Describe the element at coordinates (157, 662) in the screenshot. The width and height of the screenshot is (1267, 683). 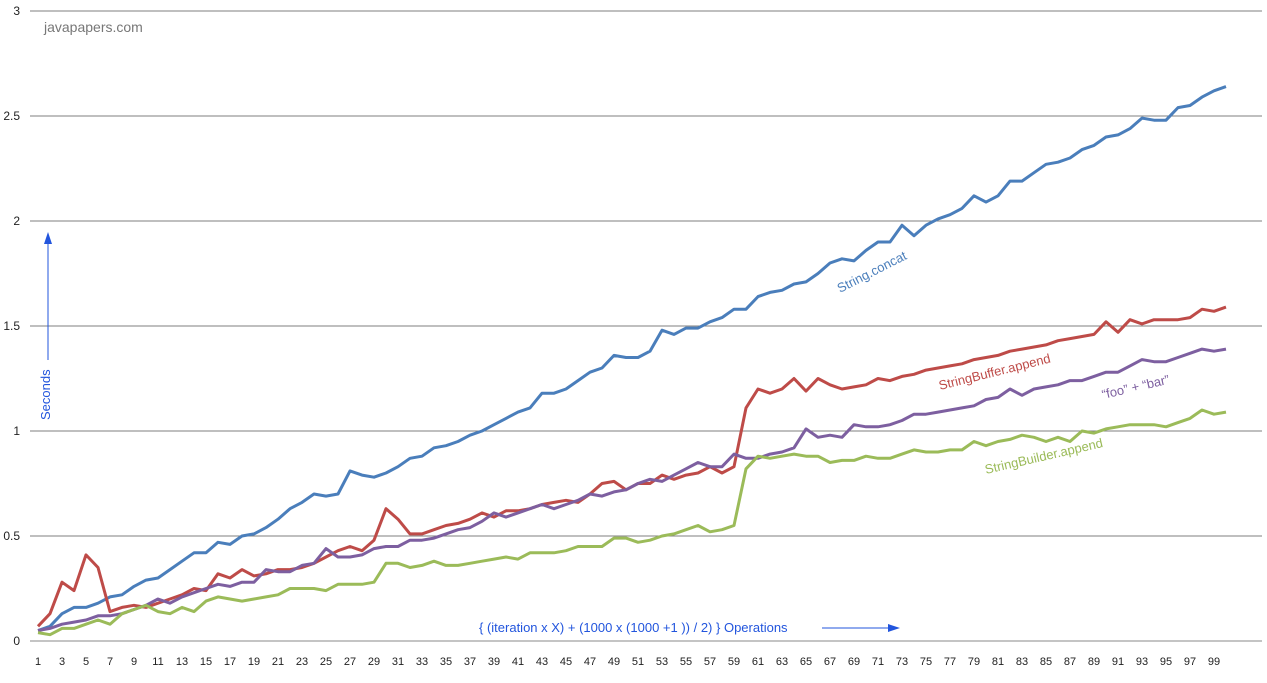
I see `x-tick-label: 11` at that location.